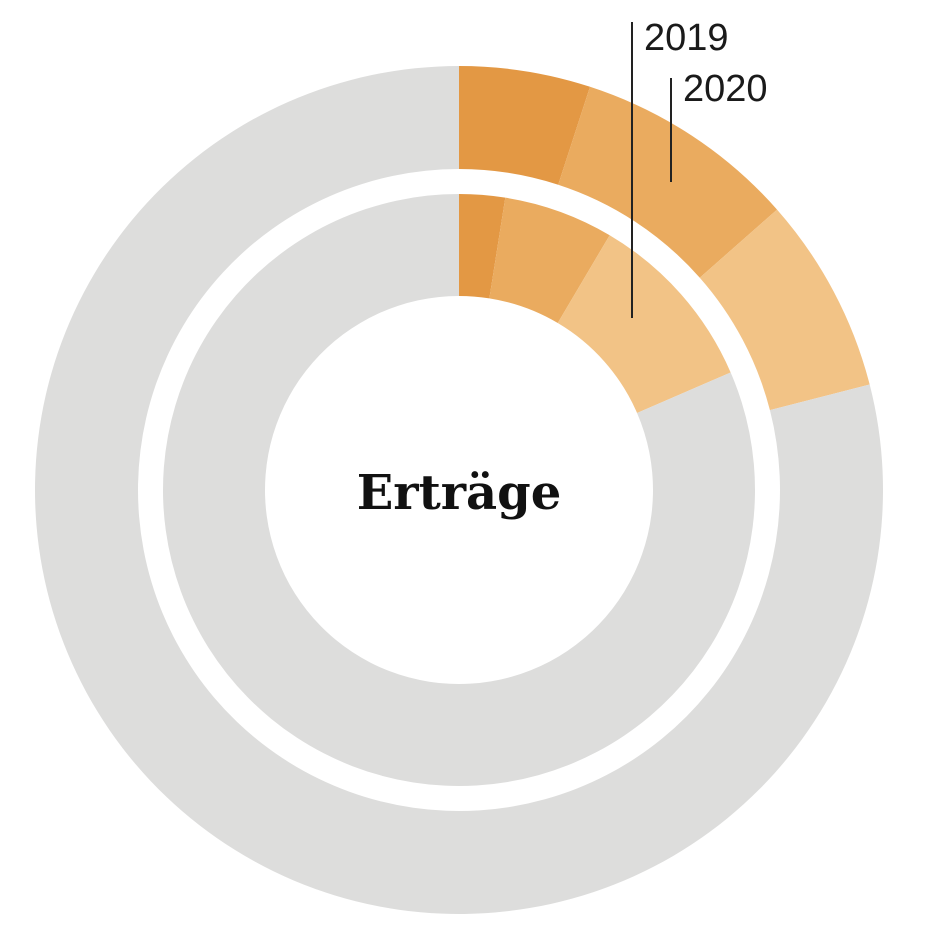 The width and height of the screenshot is (928, 940). Describe the element at coordinates (686, 38) in the screenshot. I see `legend-label-2019: 2019` at that location.